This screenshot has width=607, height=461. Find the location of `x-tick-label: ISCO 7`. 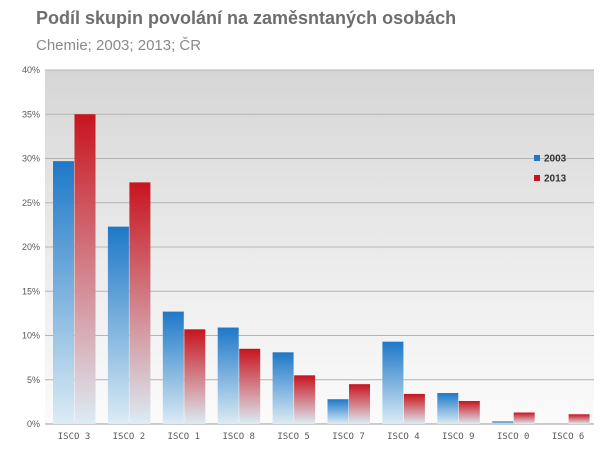

x-tick-label: ISCO 7 is located at coordinates (348, 437).